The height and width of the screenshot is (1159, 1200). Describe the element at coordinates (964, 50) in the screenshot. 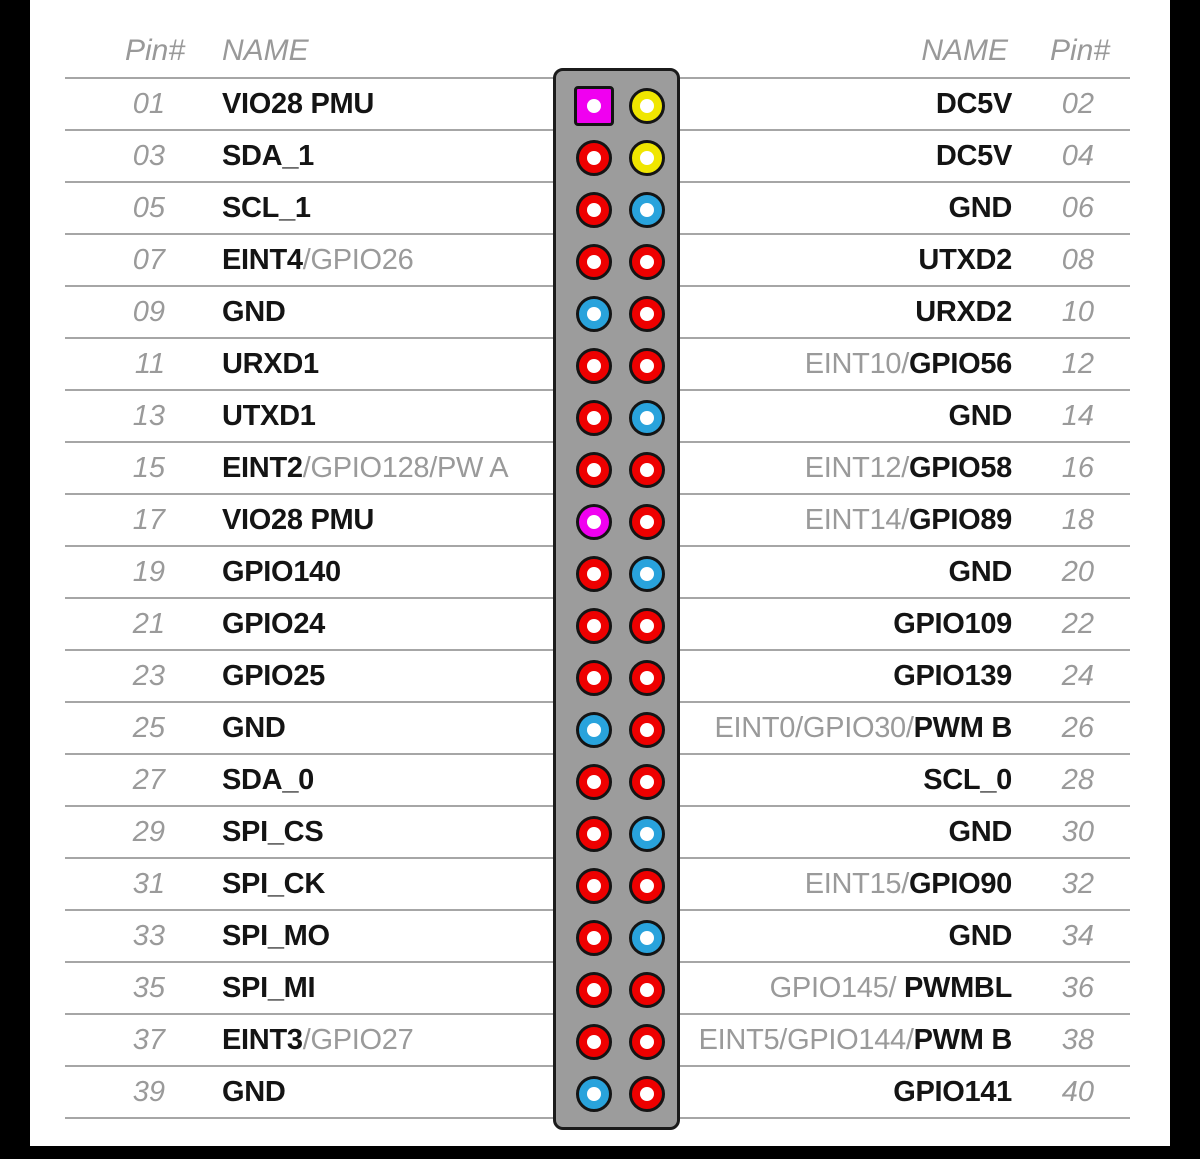

I see `header-name-right: NAME` at that location.